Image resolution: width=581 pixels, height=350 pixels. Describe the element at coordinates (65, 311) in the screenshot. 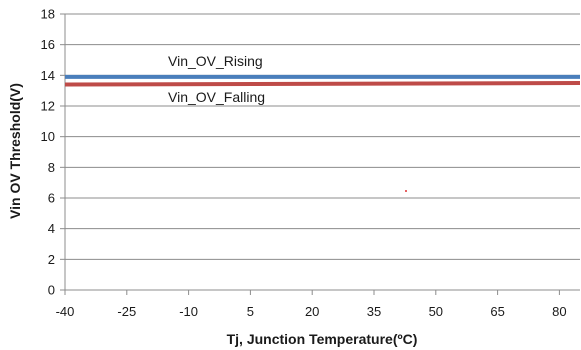

I see `x-tick-label: -40` at that location.